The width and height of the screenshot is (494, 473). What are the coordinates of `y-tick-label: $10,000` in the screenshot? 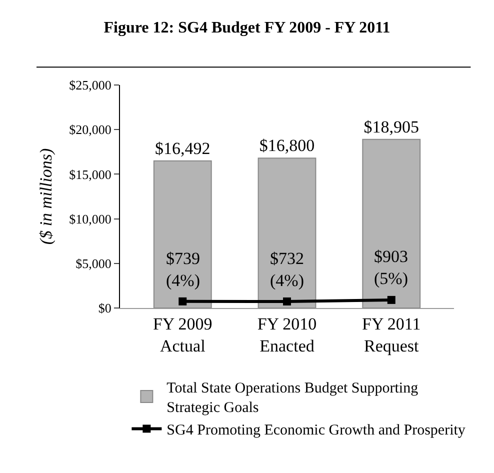 It's located at (90, 218).